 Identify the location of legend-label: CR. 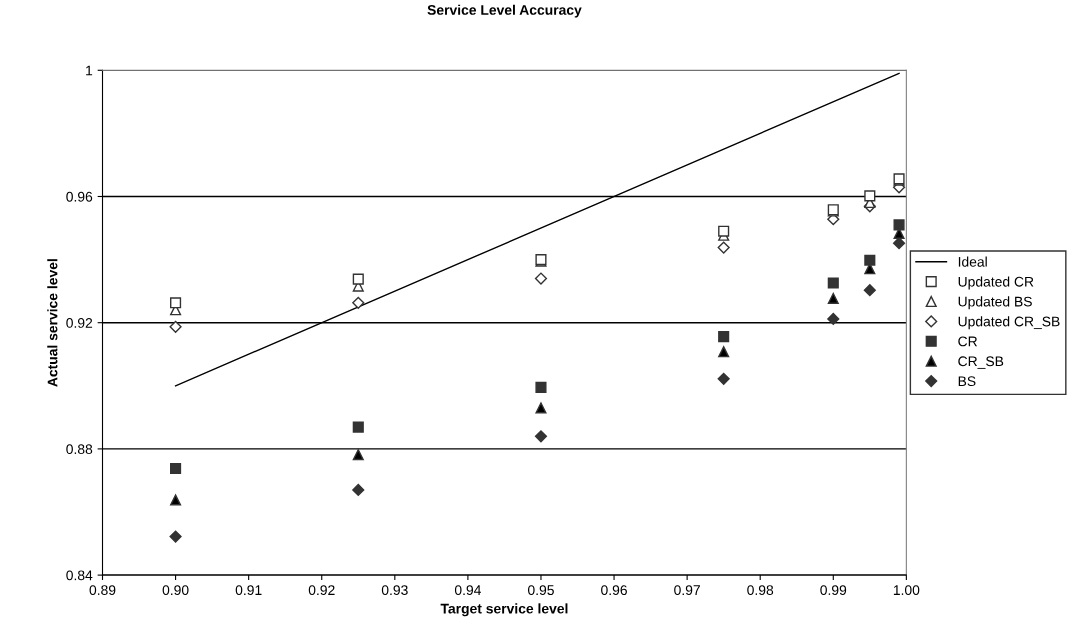
(968, 341).